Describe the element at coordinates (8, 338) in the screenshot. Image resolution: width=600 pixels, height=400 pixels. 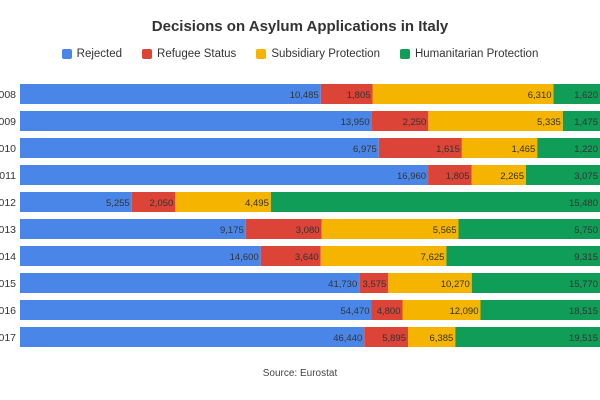
I see `category-label-2017: 2017` at that location.